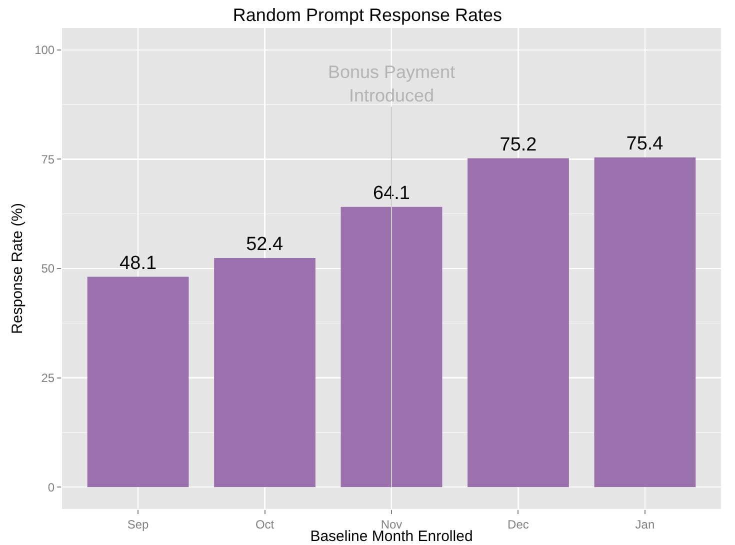 The height and width of the screenshot is (545, 735). What do you see at coordinates (48, 269) in the screenshot?
I see `y-tick-label: 50` at bounding box center [48, 269].